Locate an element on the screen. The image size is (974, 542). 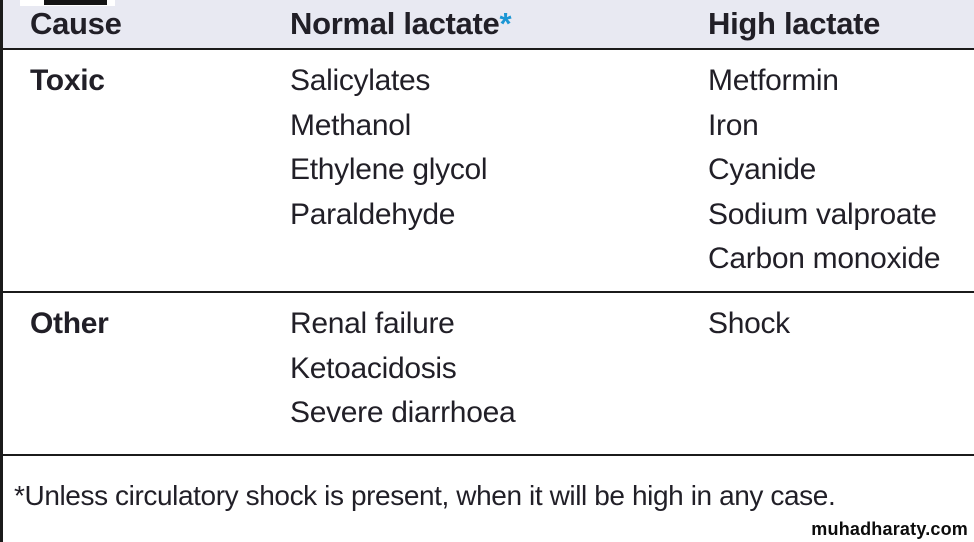
list-item: Iron is located at coordinates (733, 125).